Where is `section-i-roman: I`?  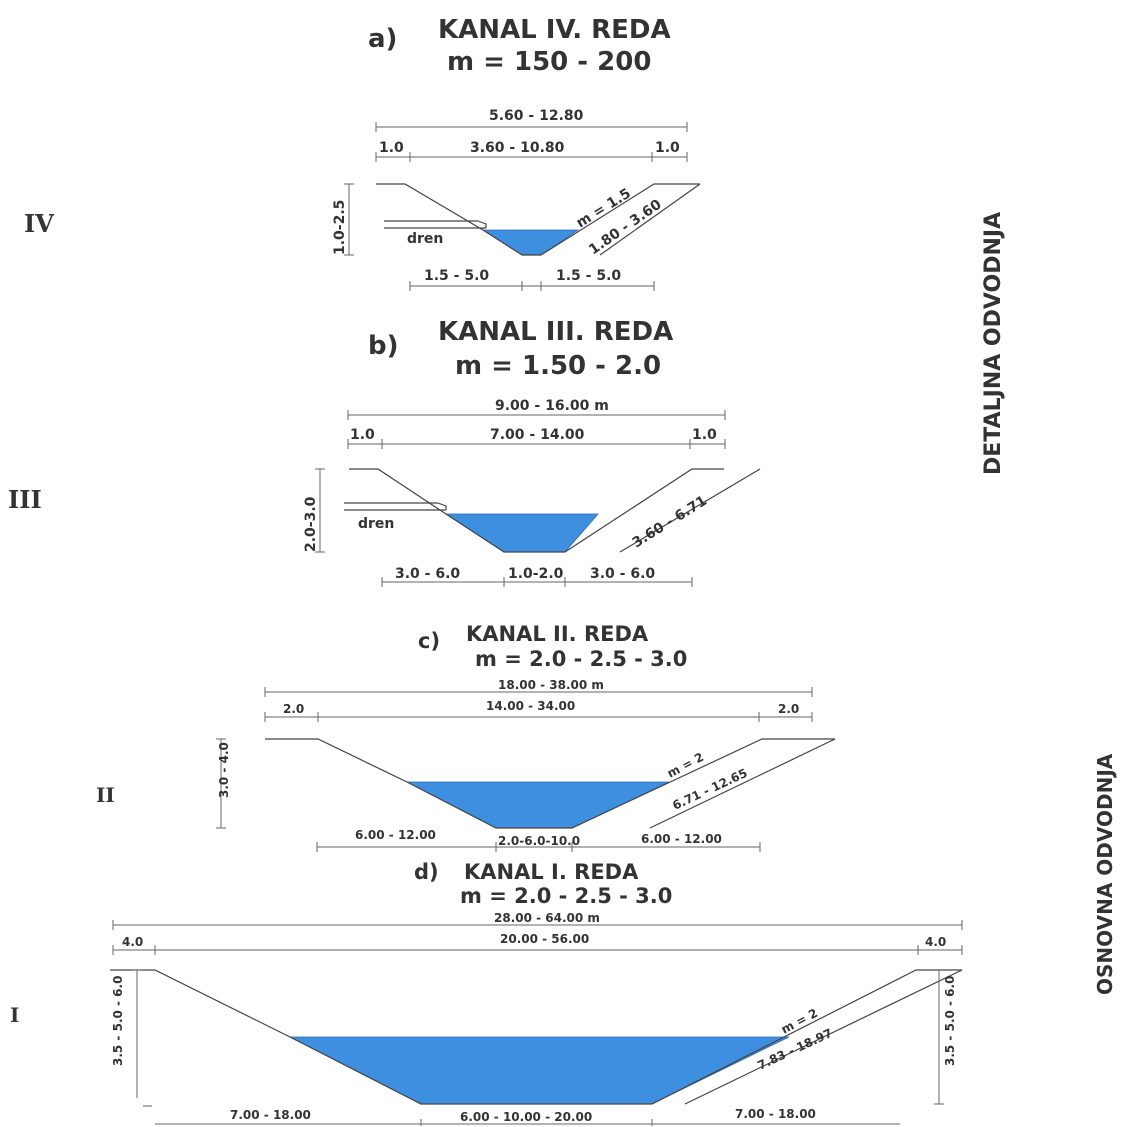
section-i-roman: I is located at coordinates (14, 1015).